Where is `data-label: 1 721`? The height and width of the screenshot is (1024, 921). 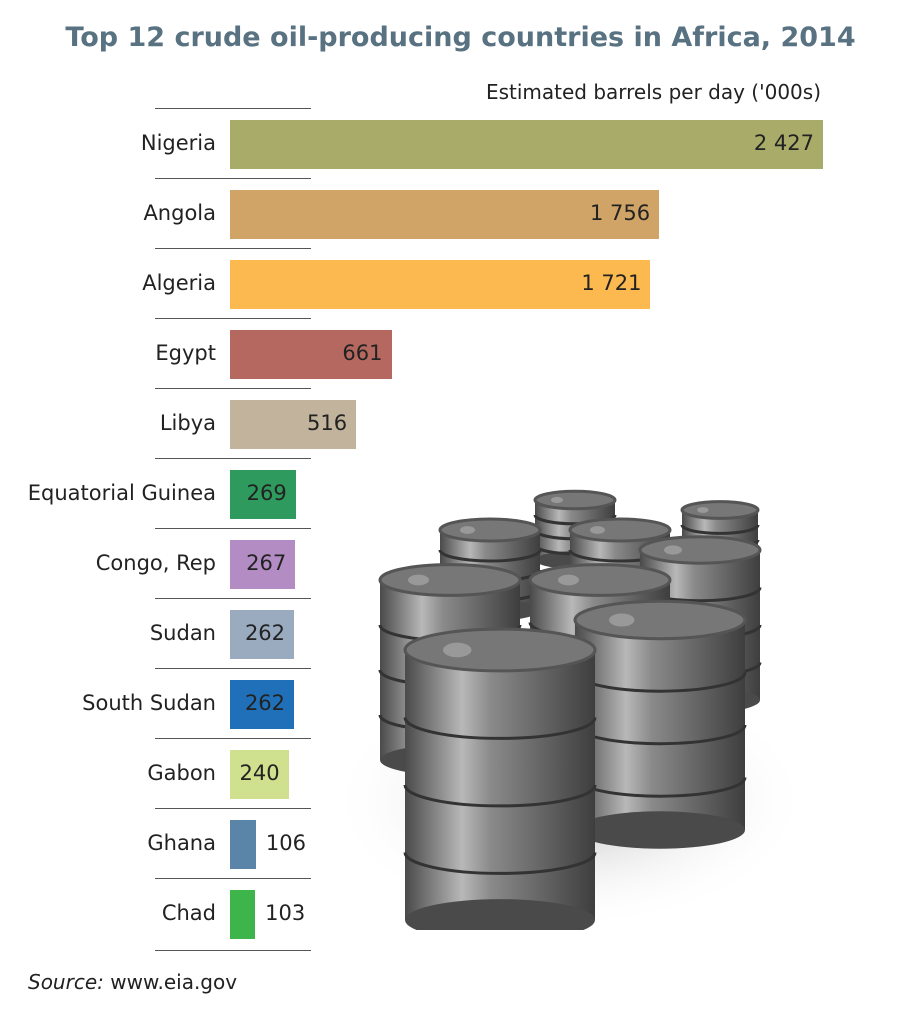
data-label: 1 721 is located at coordinates (611, 283).